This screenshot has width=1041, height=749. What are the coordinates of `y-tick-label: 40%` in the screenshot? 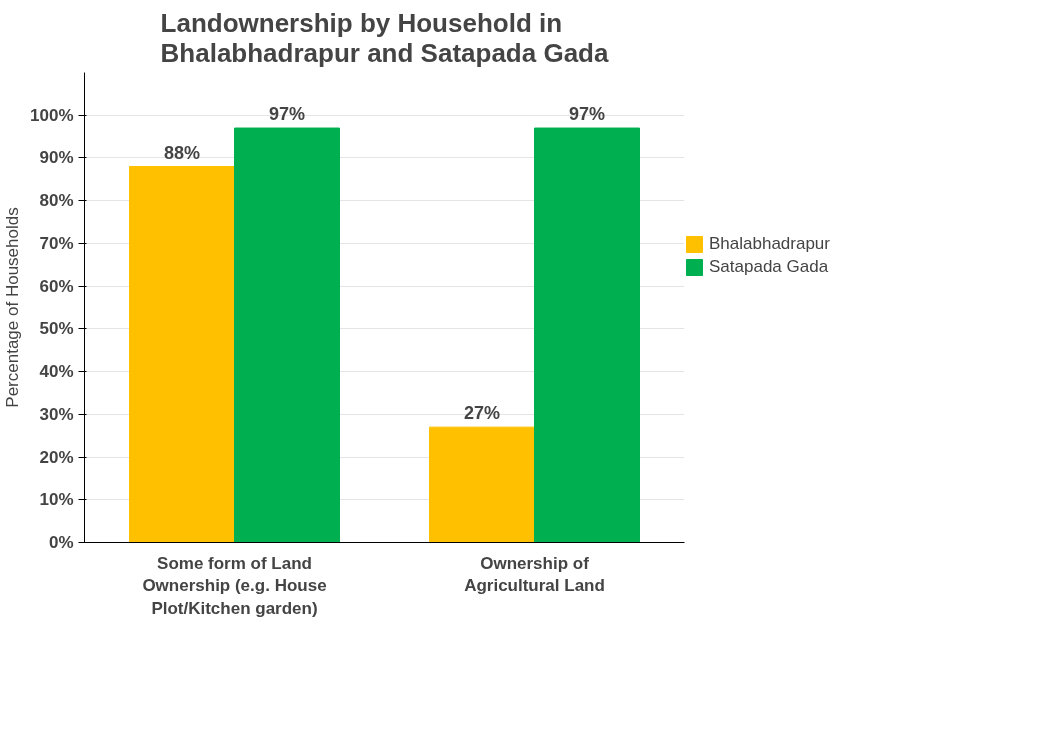 It's located at (56, 372).